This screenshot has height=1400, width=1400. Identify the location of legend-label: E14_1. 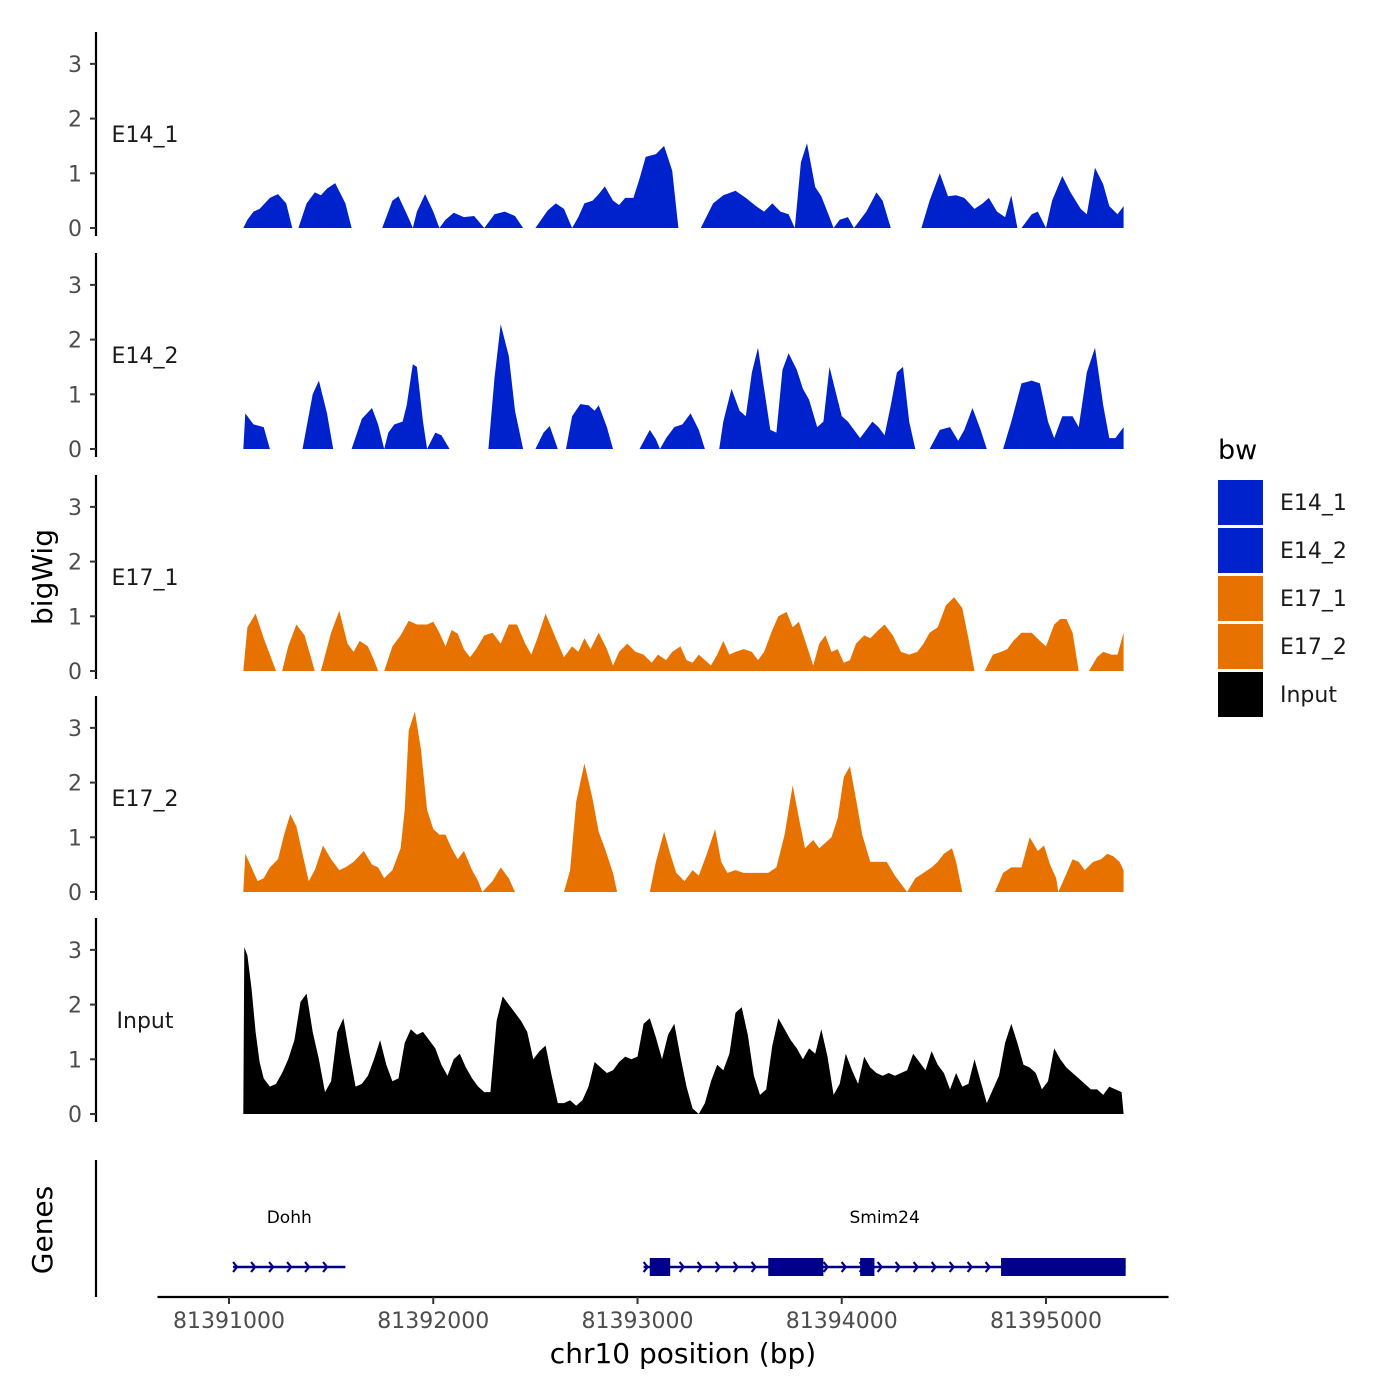
(1313, 503).